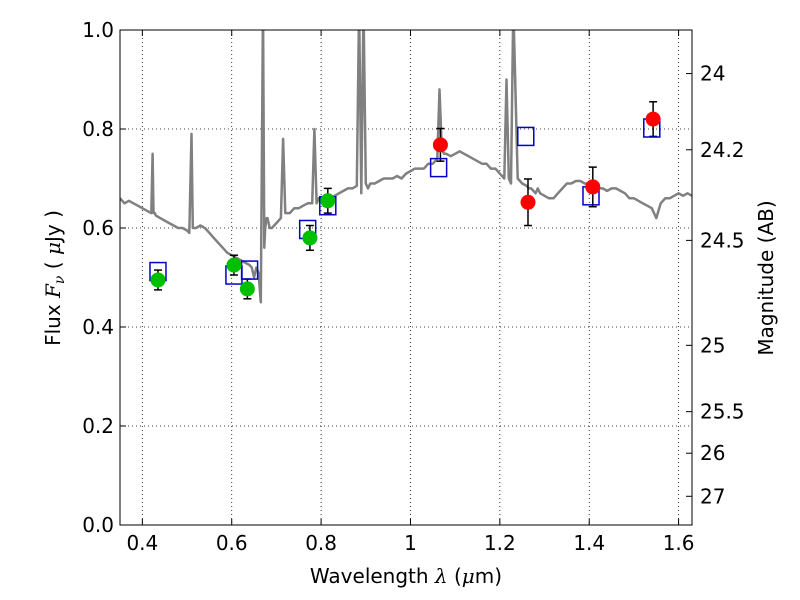 The height and width of the screenshot is (600, 800). Describe the element at coordinates (98, 129) in the screenshot. I see `y-tick-label: 0.8` at that location.